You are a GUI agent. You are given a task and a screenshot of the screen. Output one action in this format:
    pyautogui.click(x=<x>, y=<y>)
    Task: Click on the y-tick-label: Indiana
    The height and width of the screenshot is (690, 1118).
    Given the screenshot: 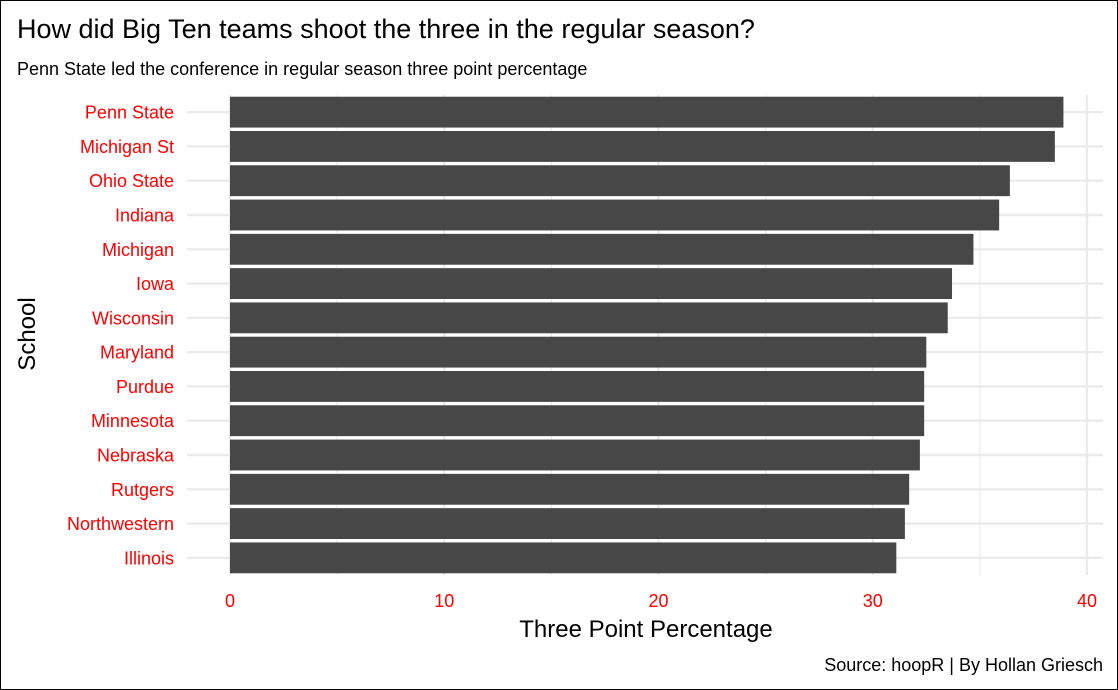 What is the action you would take?
    pyautogui.click(x=145, y=216)
    